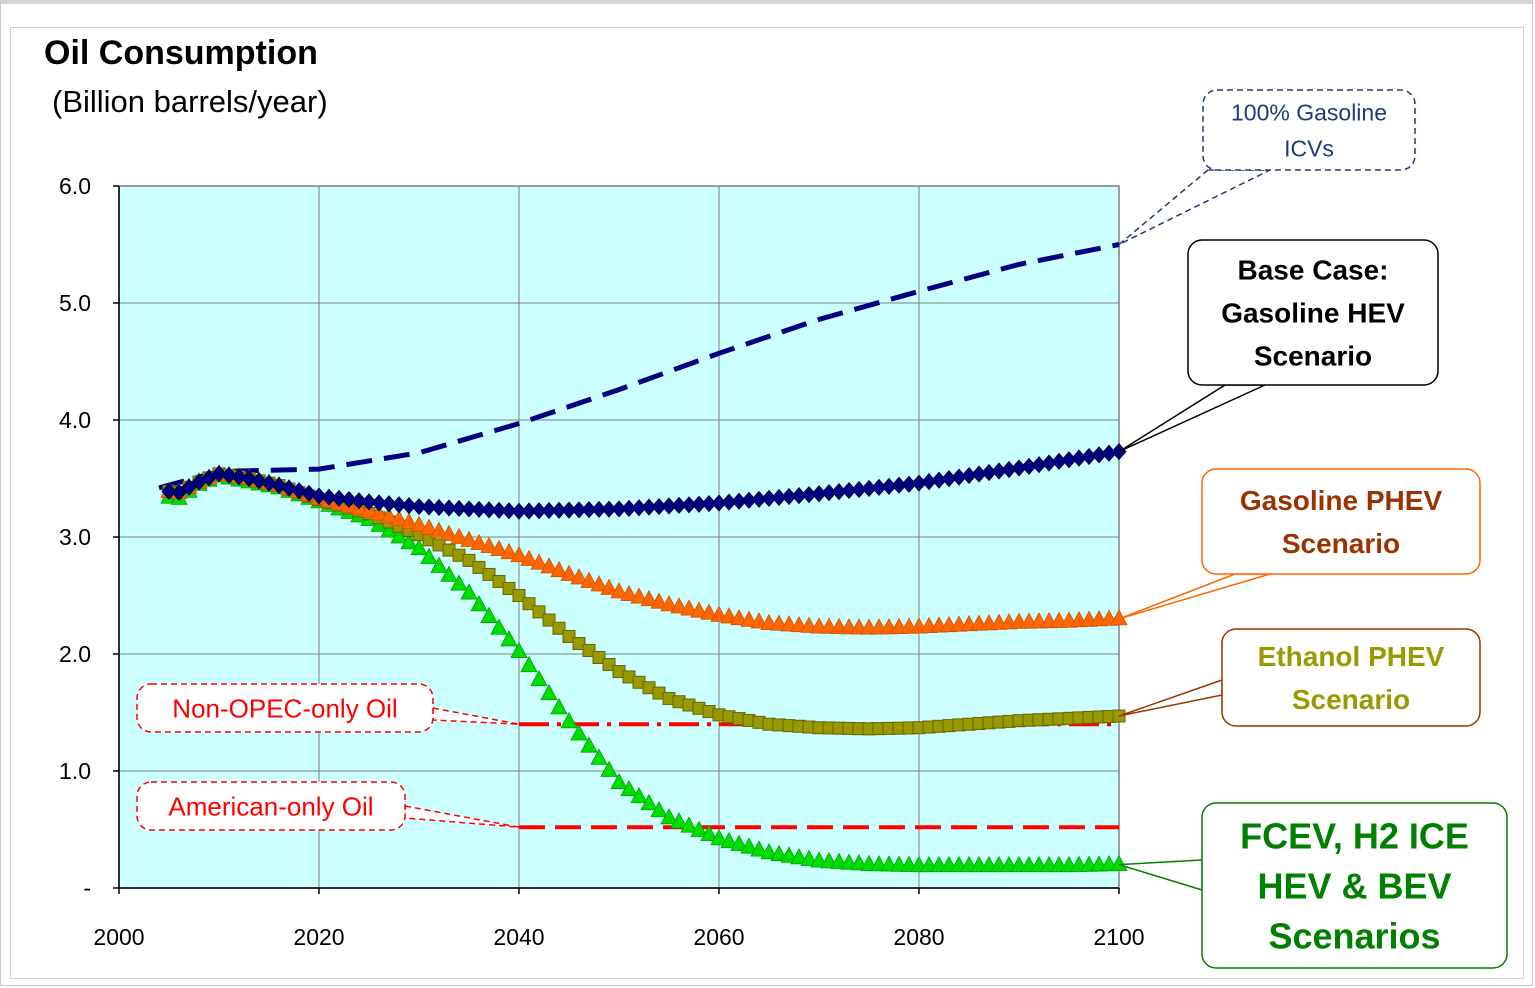  What do you see at coordinates (1354, 835) in the screenshot?
I see `callout-label: FCEV, H2 ICE` at bounding box center [1354, 835].